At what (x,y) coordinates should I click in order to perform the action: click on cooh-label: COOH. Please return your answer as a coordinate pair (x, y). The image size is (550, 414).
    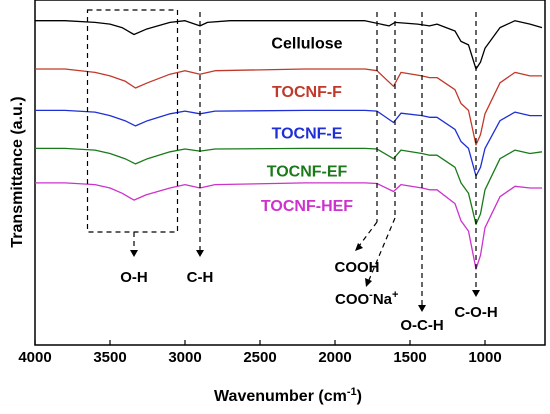
    Looking at the image, I should click on (357, 267).